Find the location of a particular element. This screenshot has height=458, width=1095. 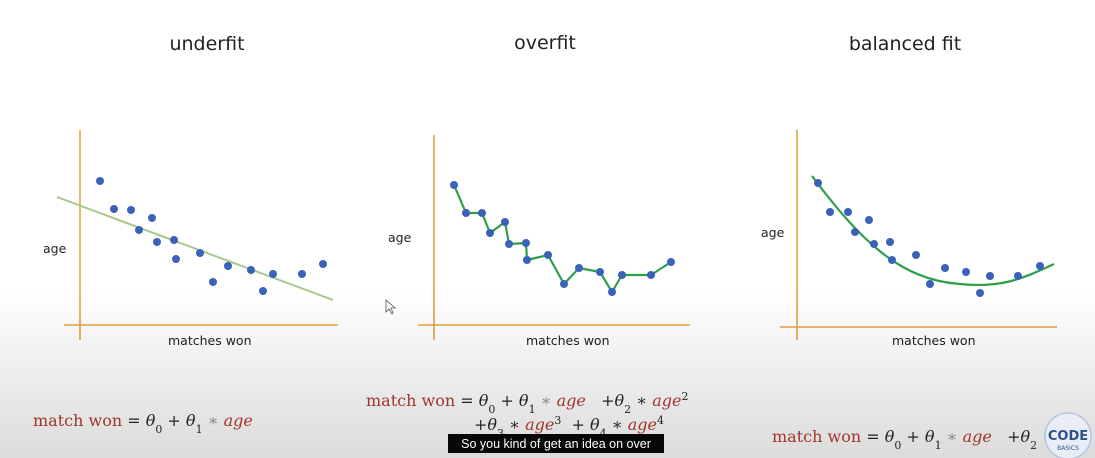

logo-circle is located at coordinates (1068, 435).